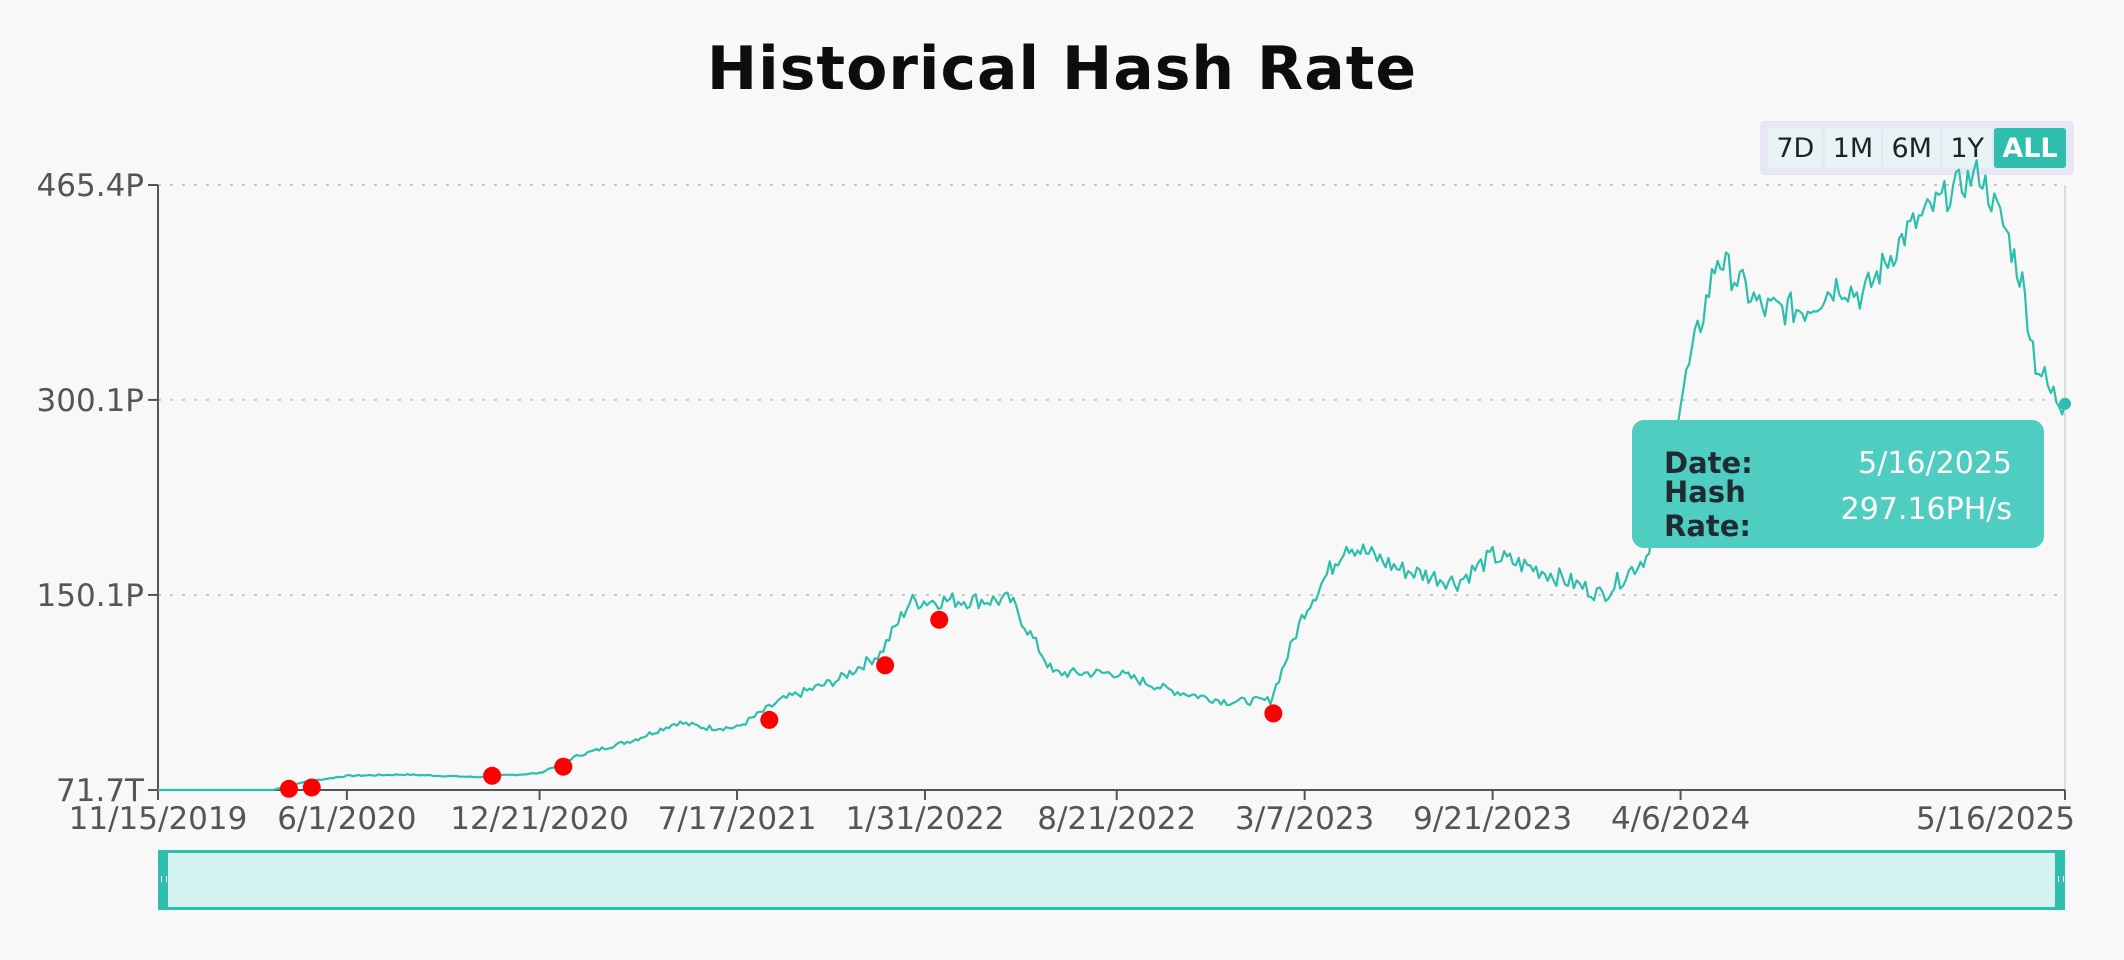 This screenshot has height=960, width=2124. What do you see at coordinates (158, 819) in the screenshot?
I see `x-tick-label: 11/15/2019` at bounding box center [158, 819].